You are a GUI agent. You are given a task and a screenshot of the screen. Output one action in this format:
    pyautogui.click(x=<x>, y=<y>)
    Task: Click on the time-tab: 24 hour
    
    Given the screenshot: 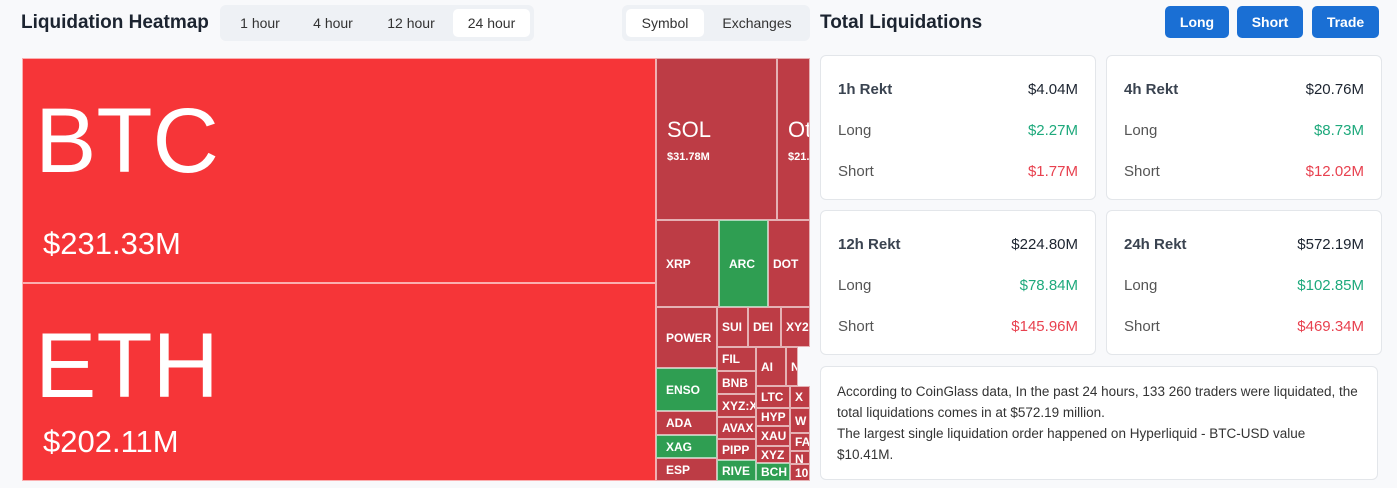 What is the action you would take?
    pyautogui.click(x=491, y=23)
    